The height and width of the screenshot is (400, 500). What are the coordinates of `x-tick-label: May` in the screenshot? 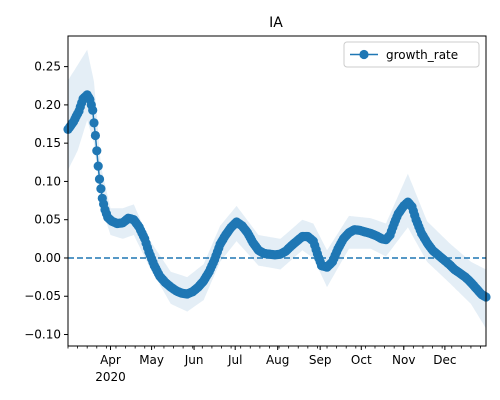 It's located at (151, 360).